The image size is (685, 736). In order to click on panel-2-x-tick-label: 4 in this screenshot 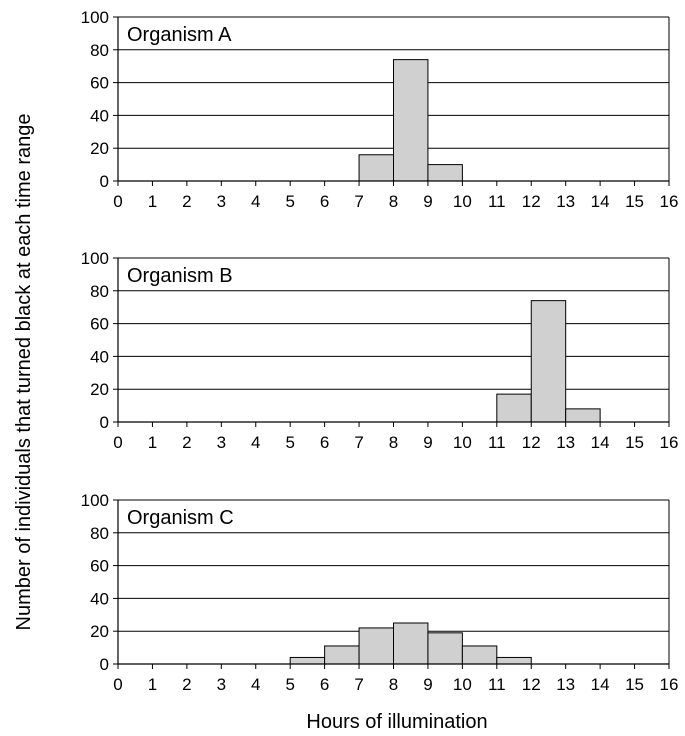, I will do `click(255, 442)`.